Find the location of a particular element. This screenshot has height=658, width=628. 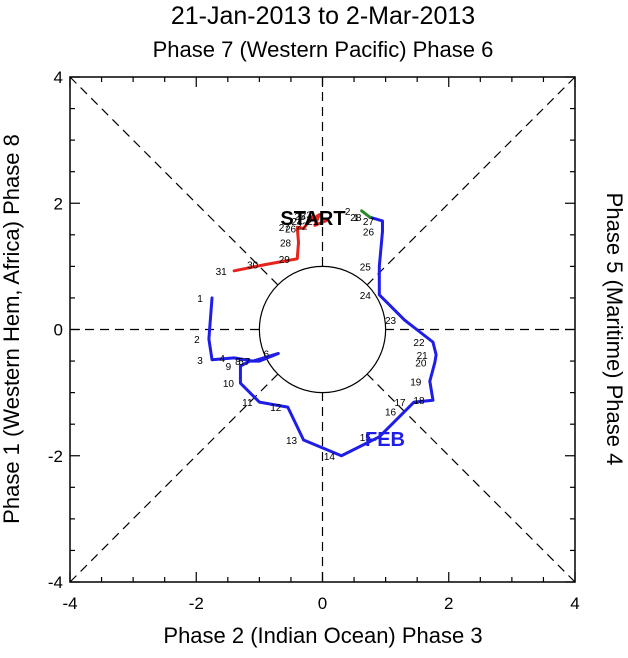

day-label: 19 is located at coordinates (416, 382).